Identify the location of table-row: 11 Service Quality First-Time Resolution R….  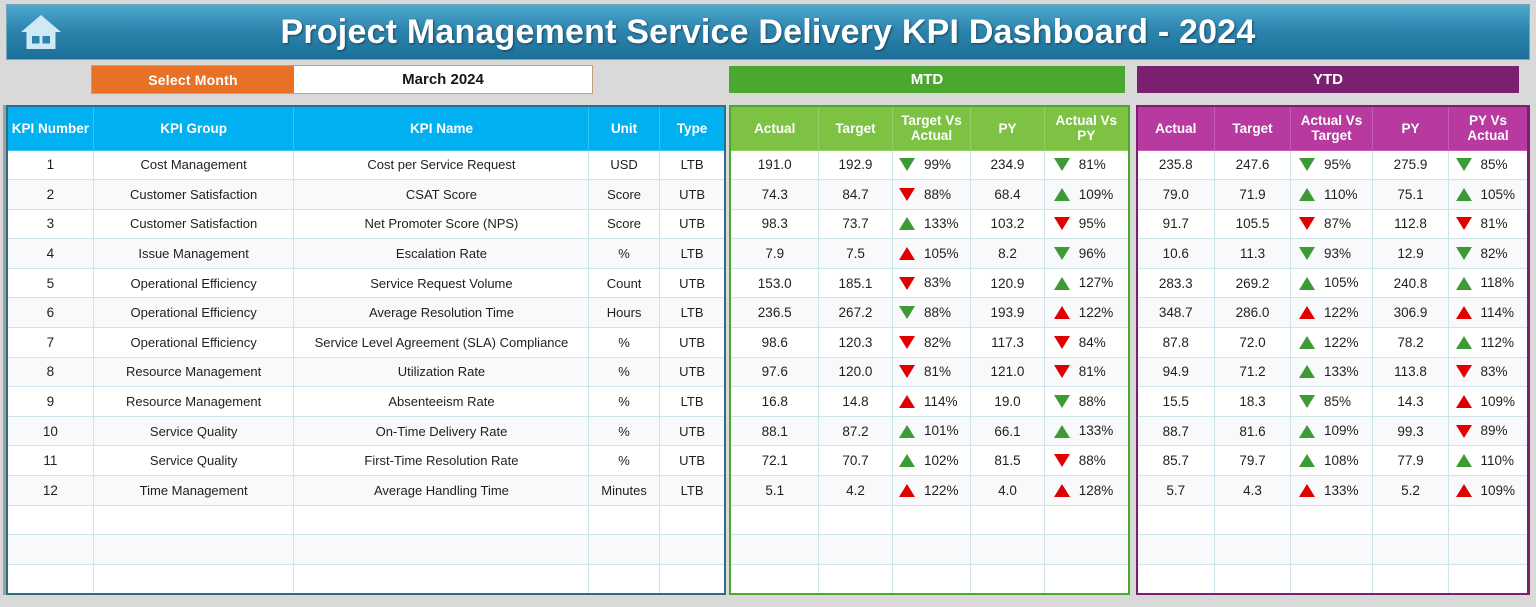
(366, 461).